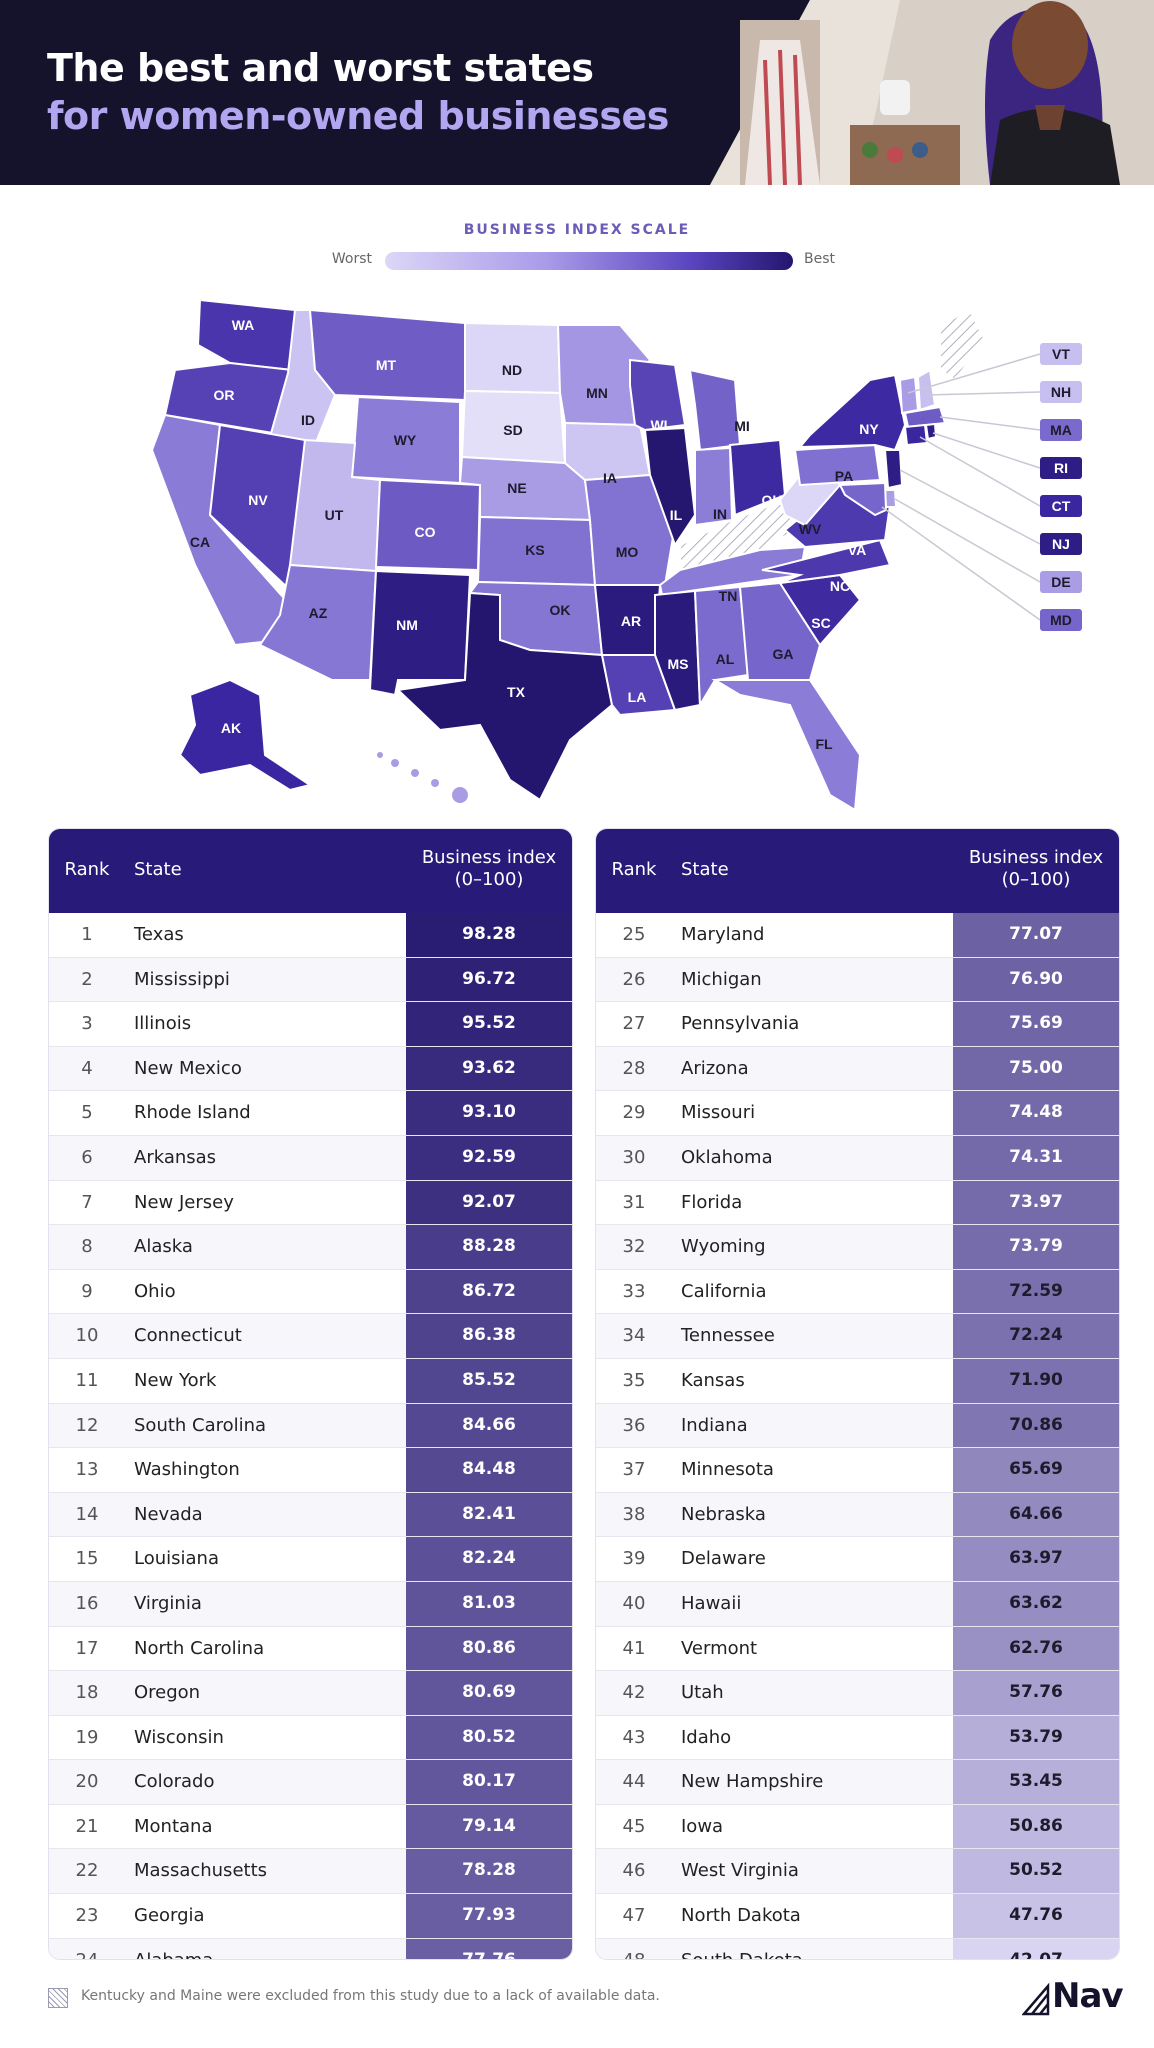  What do you see at coordinates (634, 979) in the screenshot?
I see `rank-cell: 26` at bounding box center [634, 979].